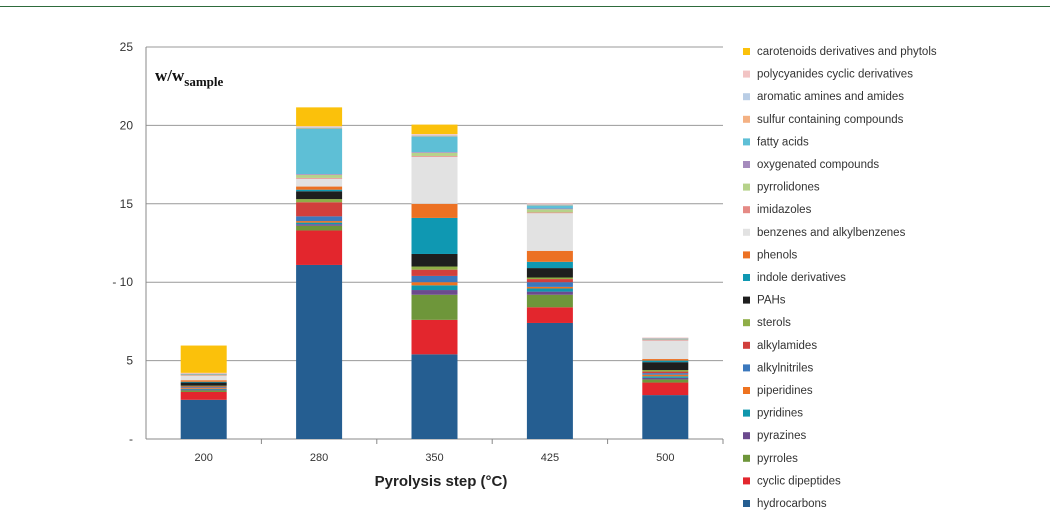  What do you see at coordinates (792, 504) in the screenshot?
I see `legend-label: hydrocarbons` at bounding box center [792, 504].